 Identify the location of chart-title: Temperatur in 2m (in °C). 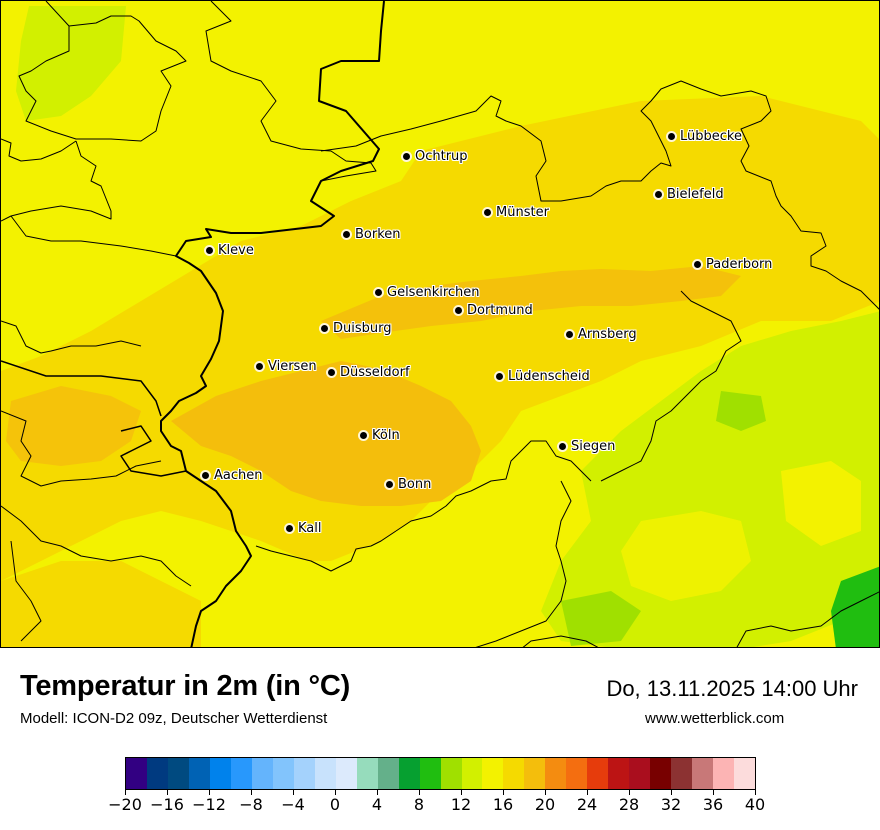
(185, 686).